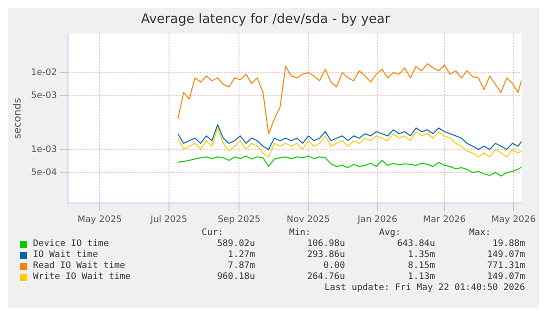 The height and width of the screenshot is (311, 547). What do you see at coordinates (71, 244) in the screenshot?
I see `legend-label: Device IO time` at bounding box center [71, 244].